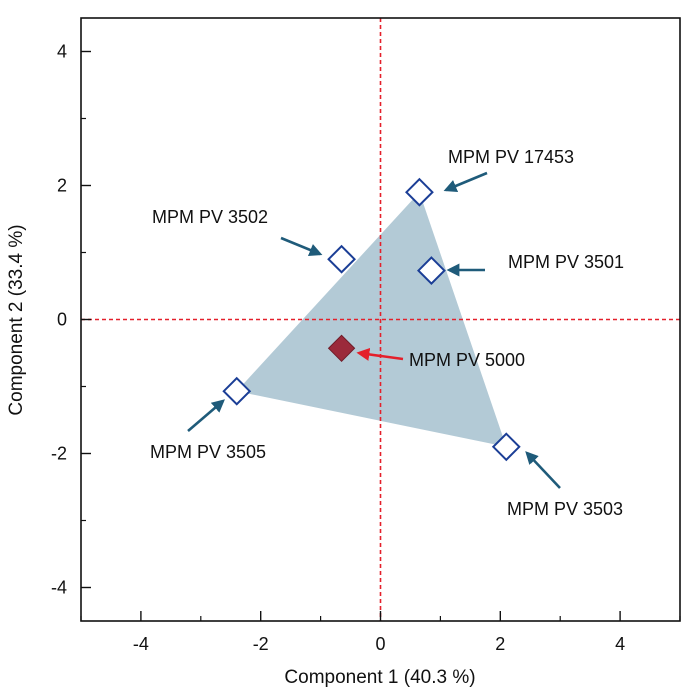 The width and height of the screenshot is (700, 694). Describe the element at coordinates (566, 262) in the screenshot. I see `point-label: MPM PV 3501` at that location.